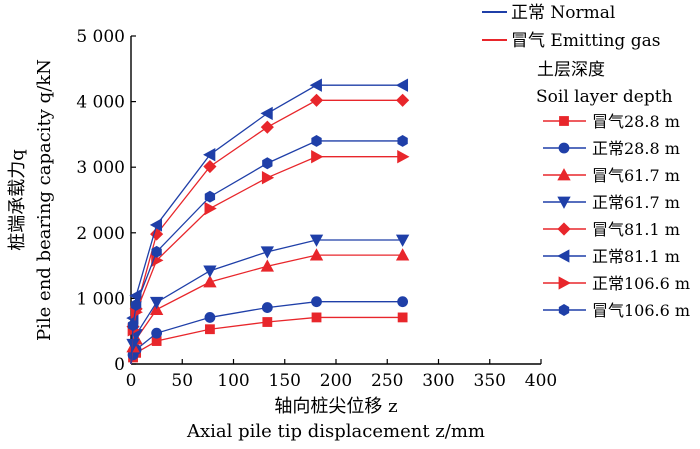 The height and width of the screenshot is (449, 700). I want to click on legend-label: 冒气81.1 m, so click(636, 229).